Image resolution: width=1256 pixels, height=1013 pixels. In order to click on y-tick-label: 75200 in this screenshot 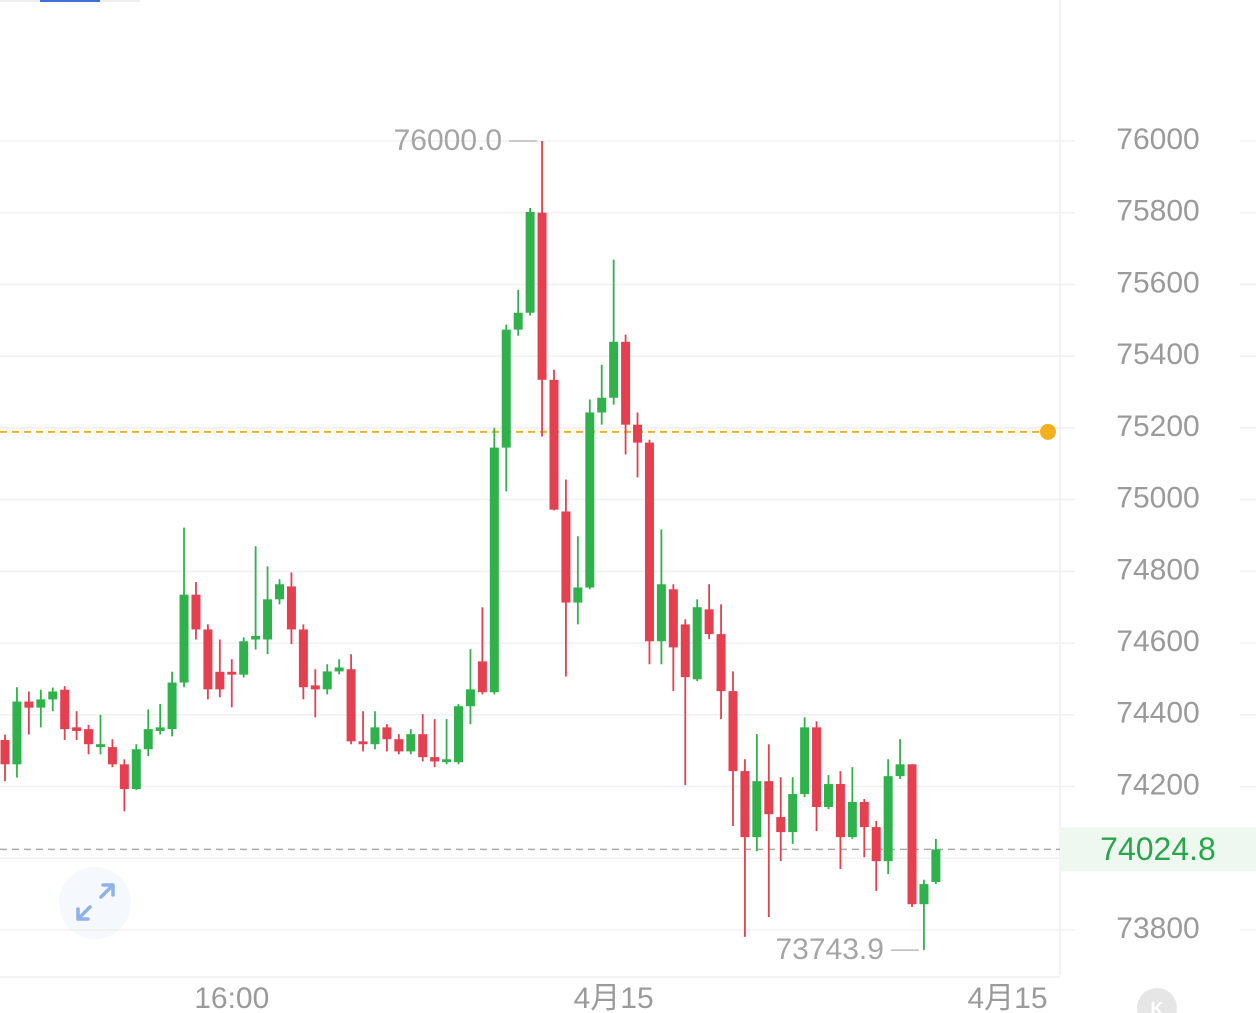, I will do `click(1157, 426)`.